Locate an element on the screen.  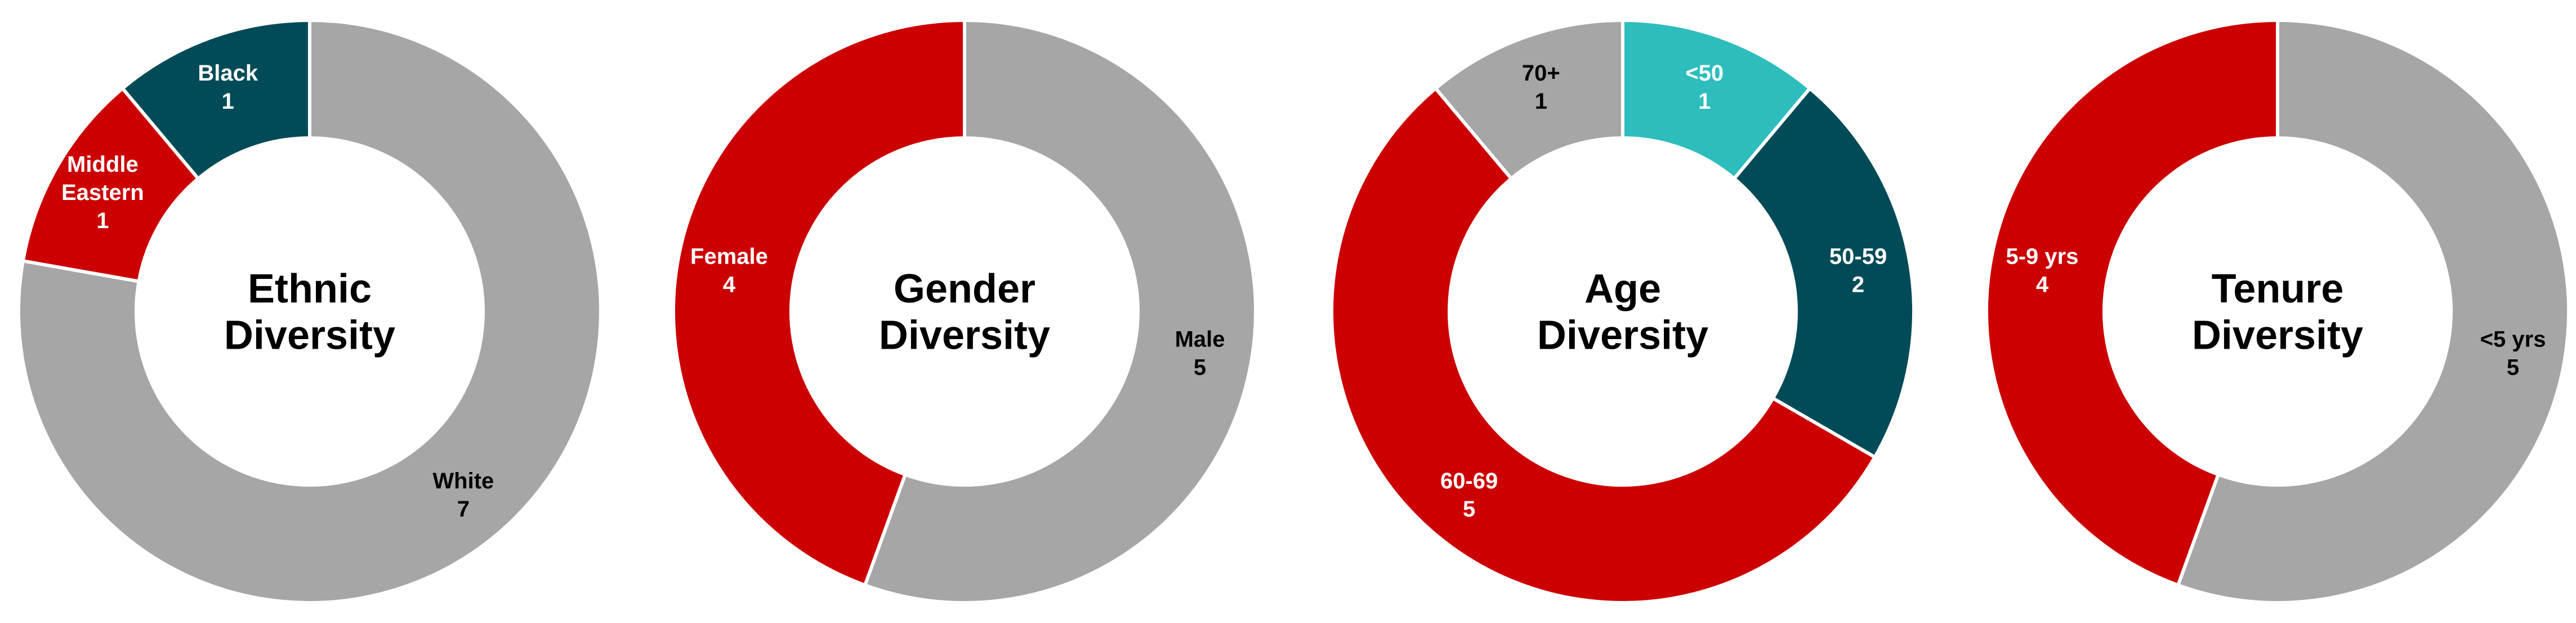
slice-label-60-69: 60-69 5 is located at coordinates (1469, 495).